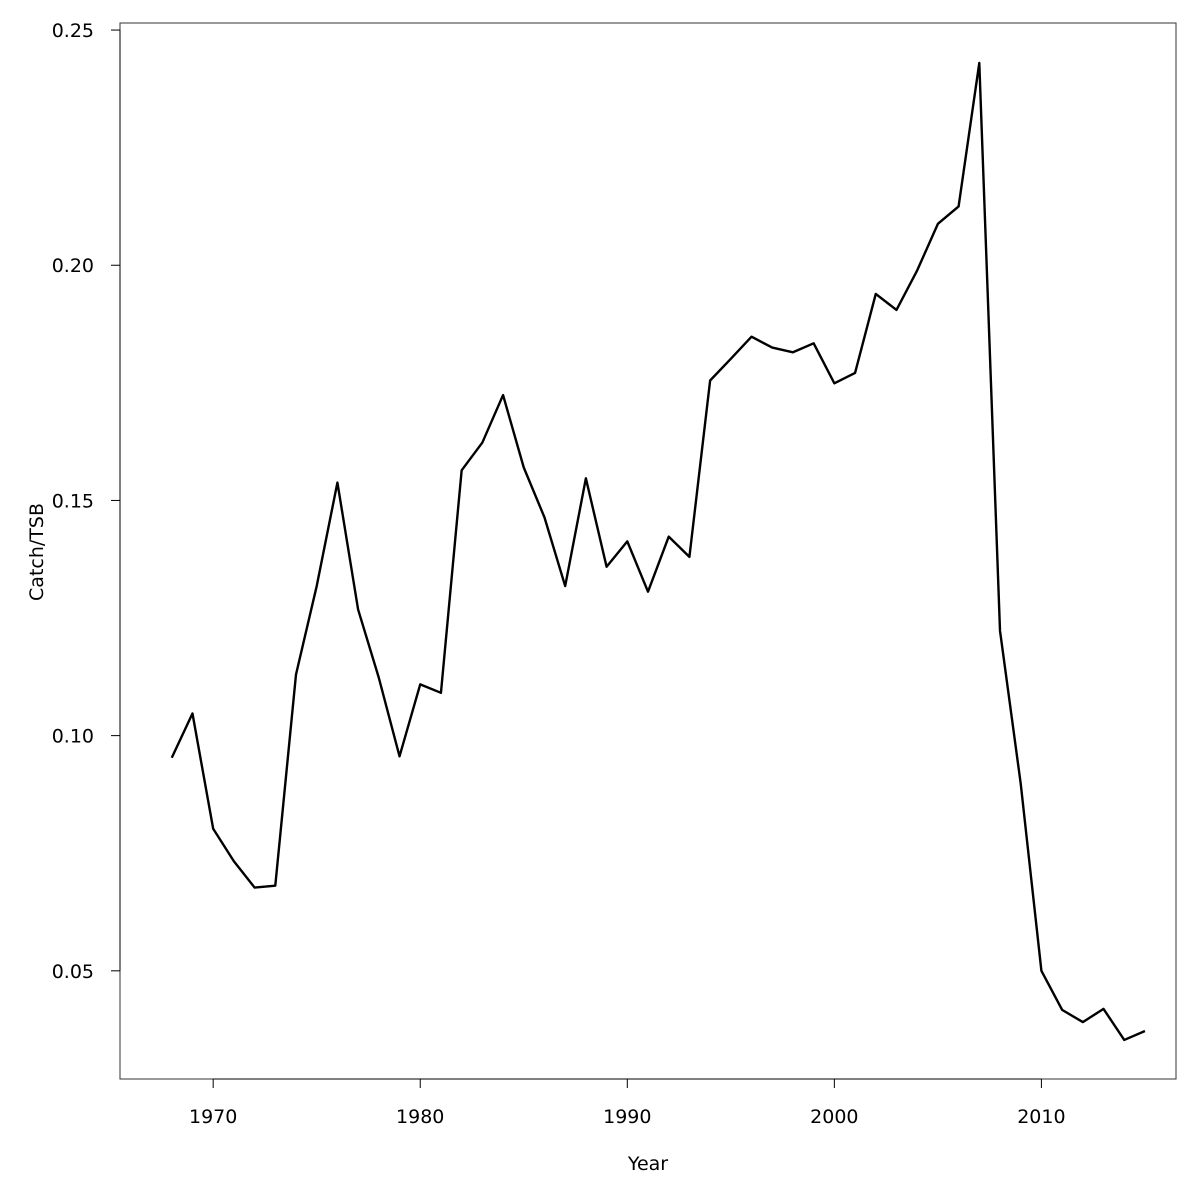 This screenshot has width=1200, height=1200. What do you see at coordinates (73, 972) in the screenshot?
I see `y-tick-label: 0.05` at bounding box center [73, 972].